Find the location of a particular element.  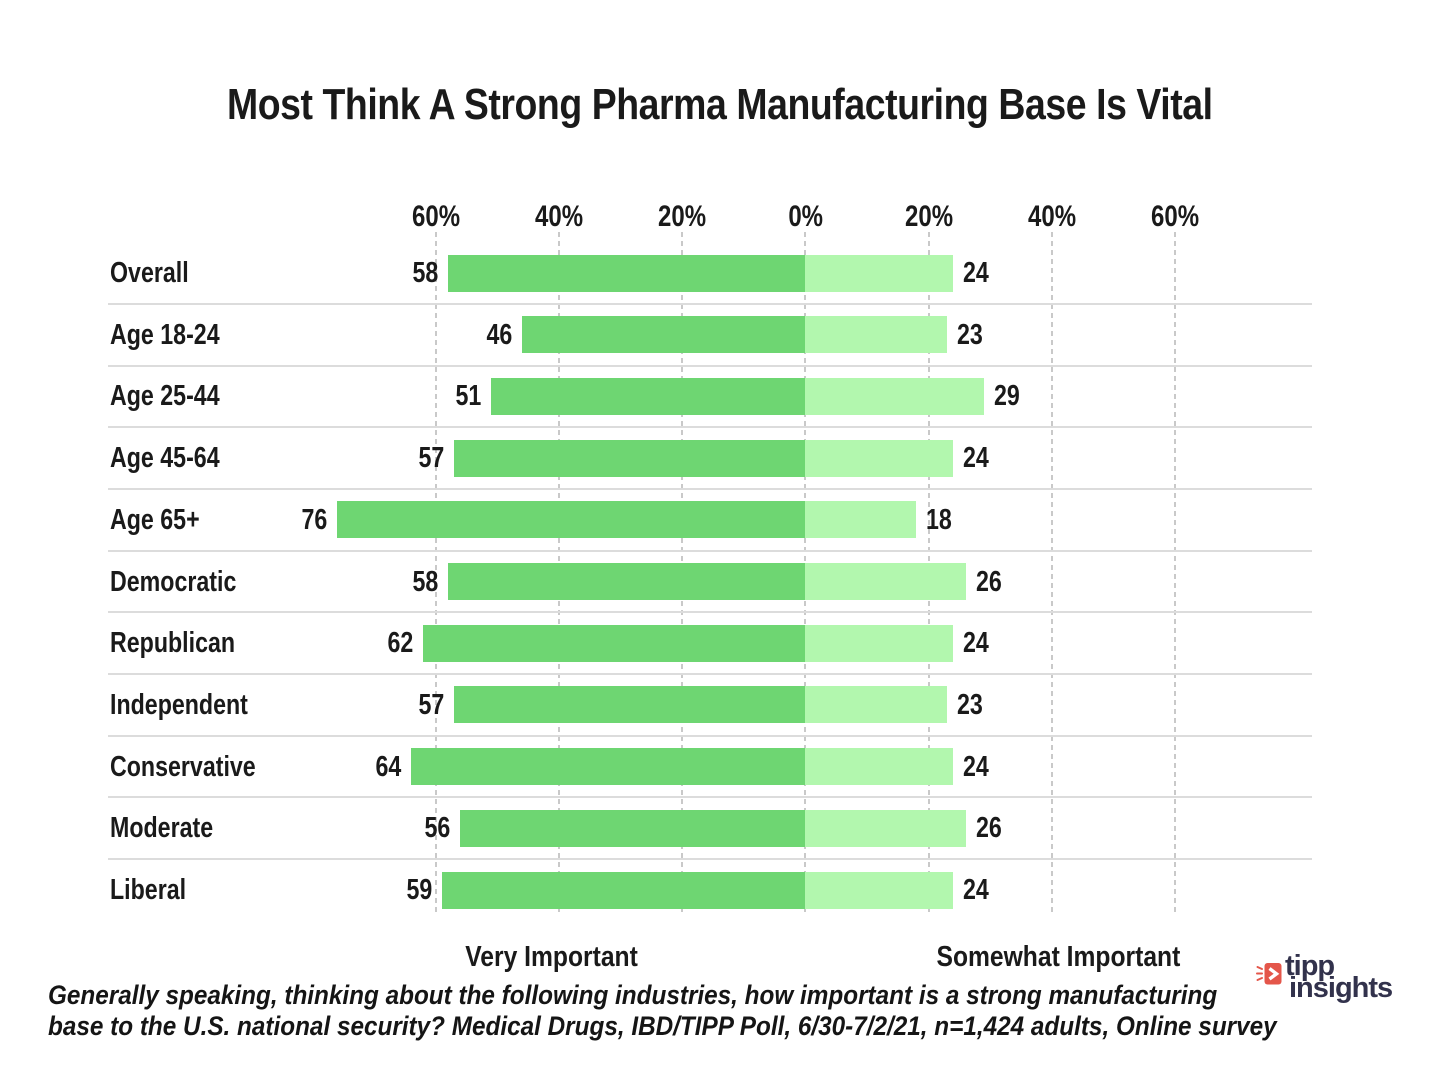

value-very-important: 58 is located at coordinates (373, 273).